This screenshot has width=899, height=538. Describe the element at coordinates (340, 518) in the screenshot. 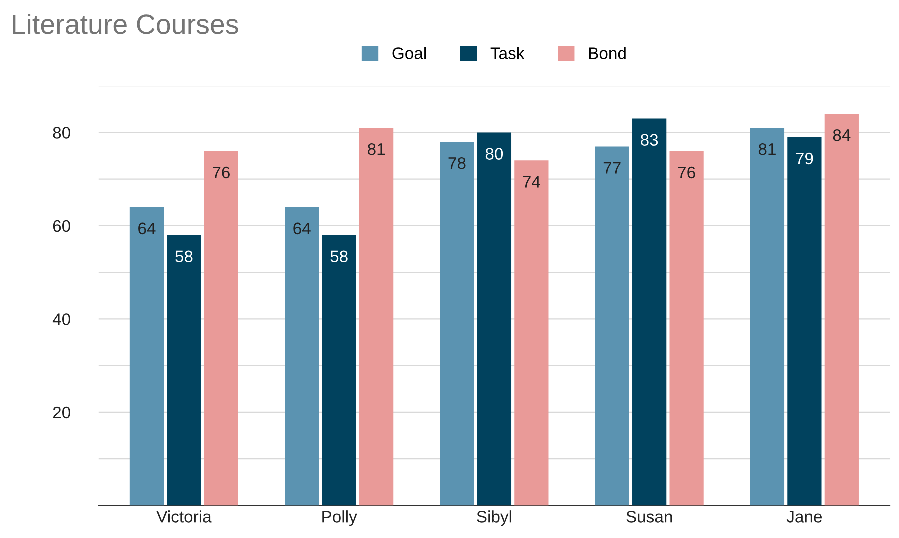

I see `x-tick-label: Polly` at that location.